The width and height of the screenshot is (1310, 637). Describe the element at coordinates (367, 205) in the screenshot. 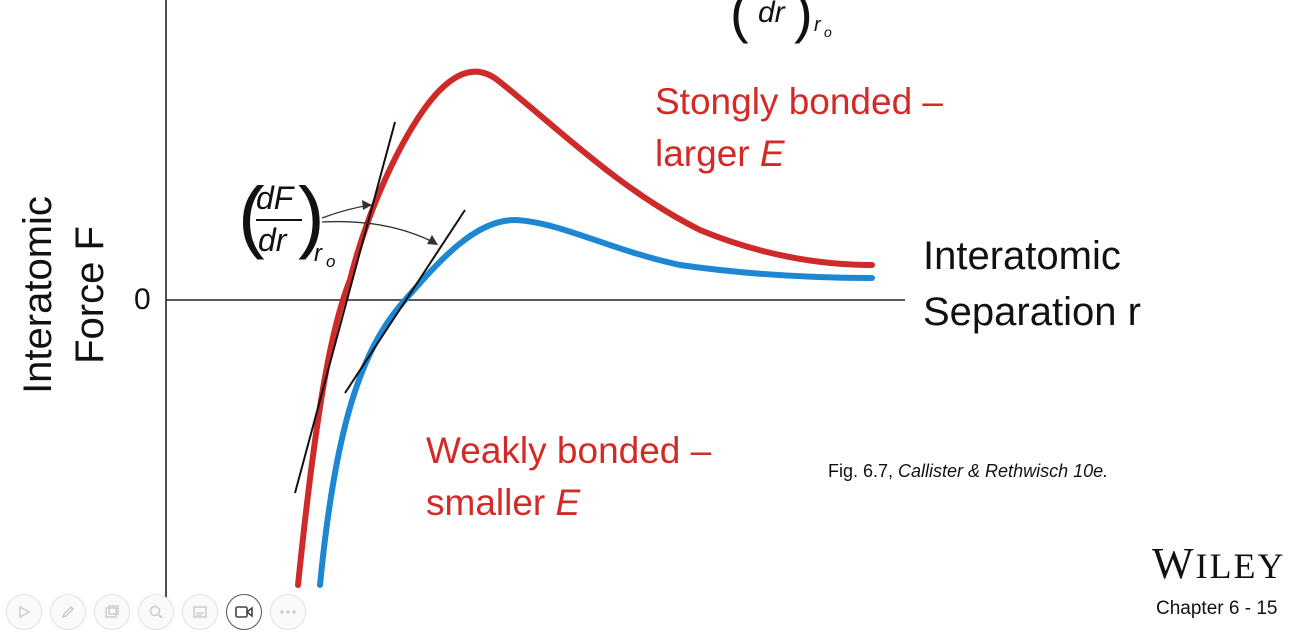

I see `arrow-head-strong` at that location.